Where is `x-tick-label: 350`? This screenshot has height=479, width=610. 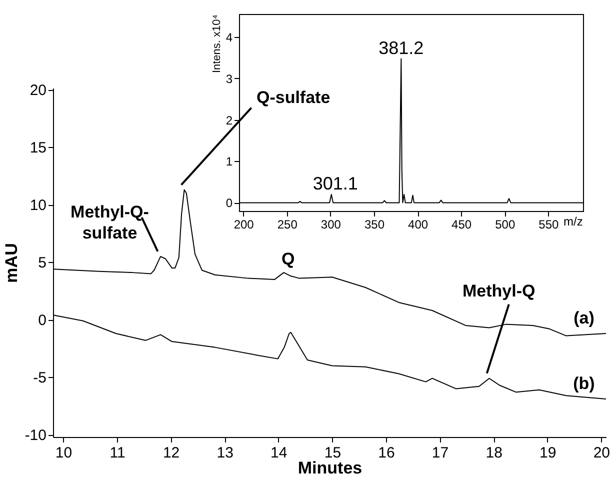
x-tick-label: 350 is located at coordinates (374, 225).